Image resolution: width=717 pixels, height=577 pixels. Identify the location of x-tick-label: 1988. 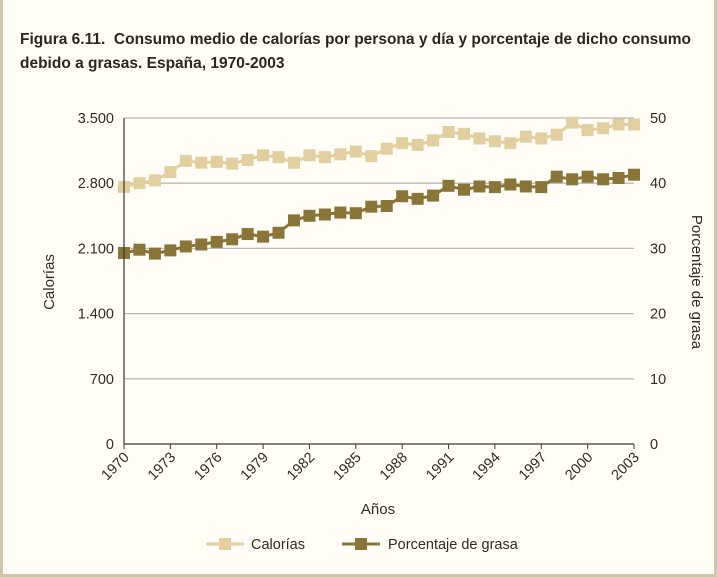
(394, 467).